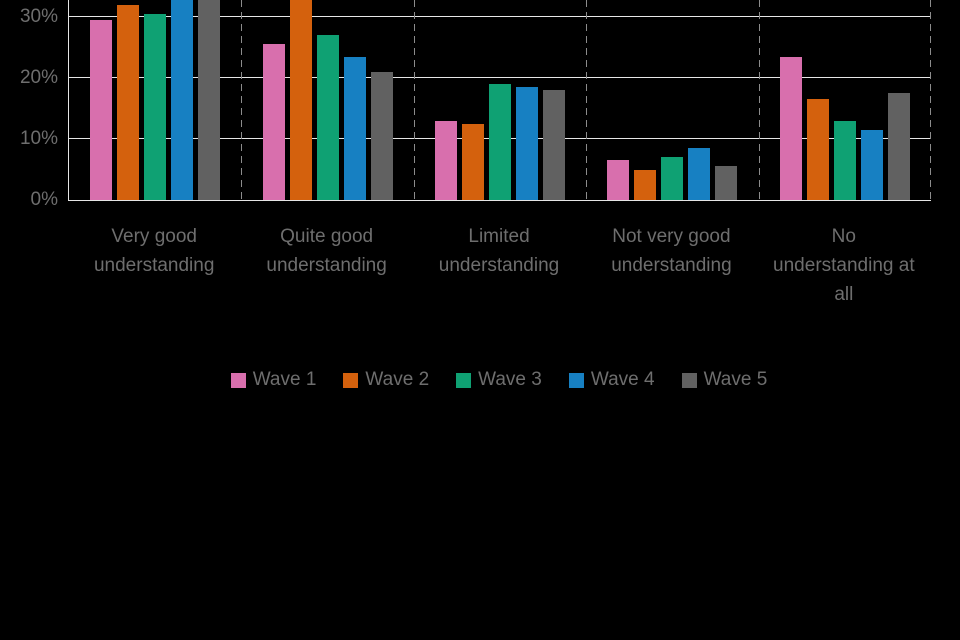 The image size is (960, 640). What do you see at coordinates (554, 145) in the screenshot?
I see `bar-wave5-cat3` at bounding box center [554, 145].